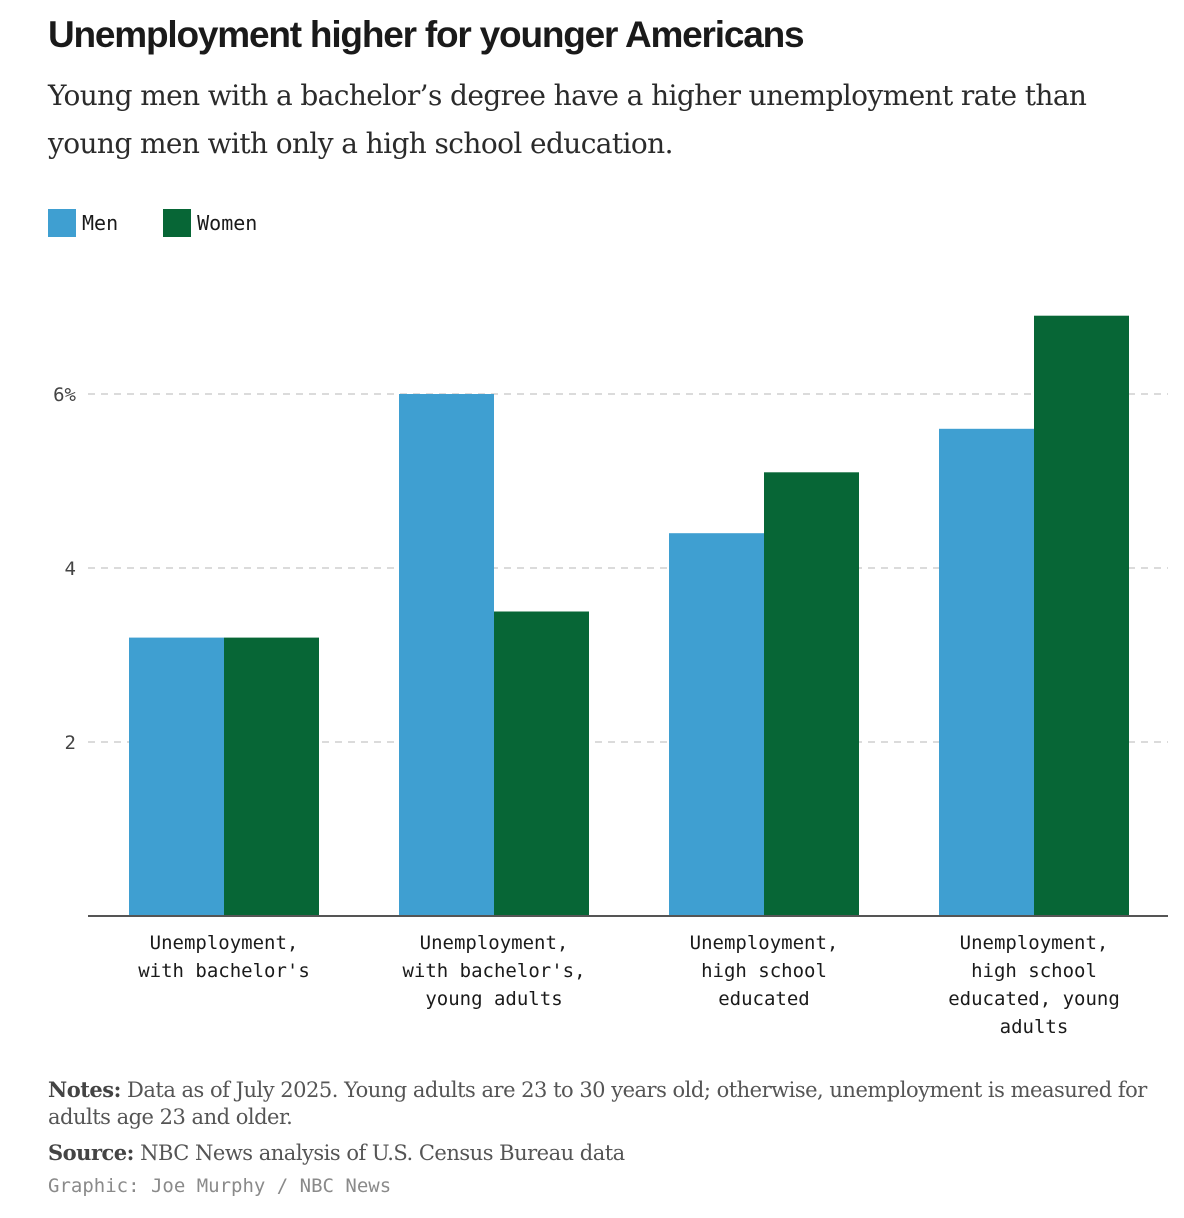 Image resolution: width=1184 pixels, height=1218 pixels. I want to click on legend-label-women: Women, so click(227, 223).